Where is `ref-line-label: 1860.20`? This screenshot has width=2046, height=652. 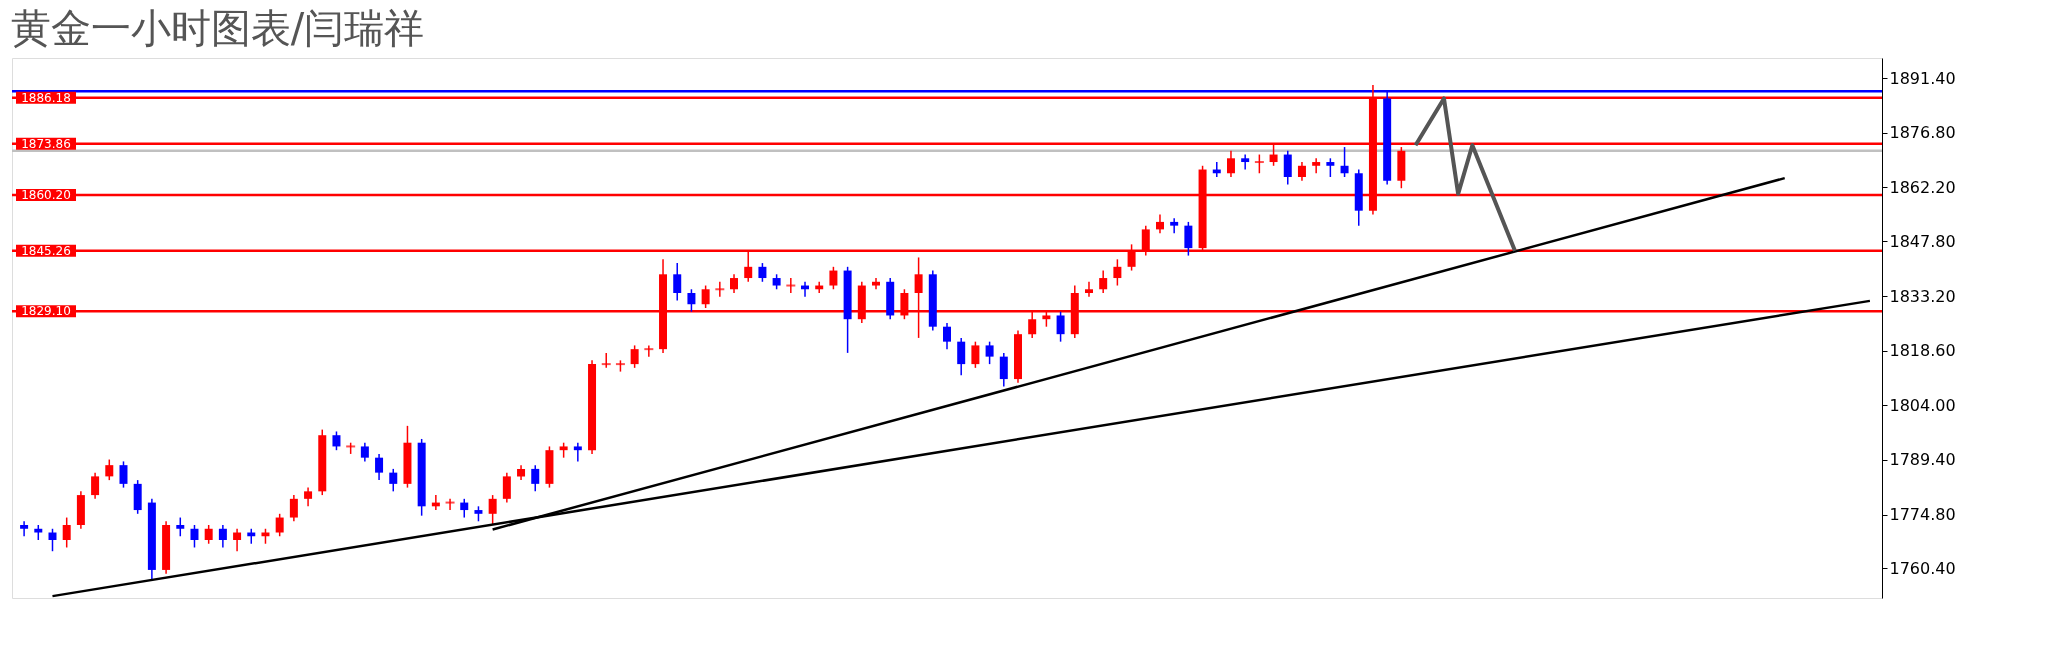 ref-line-label: 1860.20 is located at coordinates (46, 194).